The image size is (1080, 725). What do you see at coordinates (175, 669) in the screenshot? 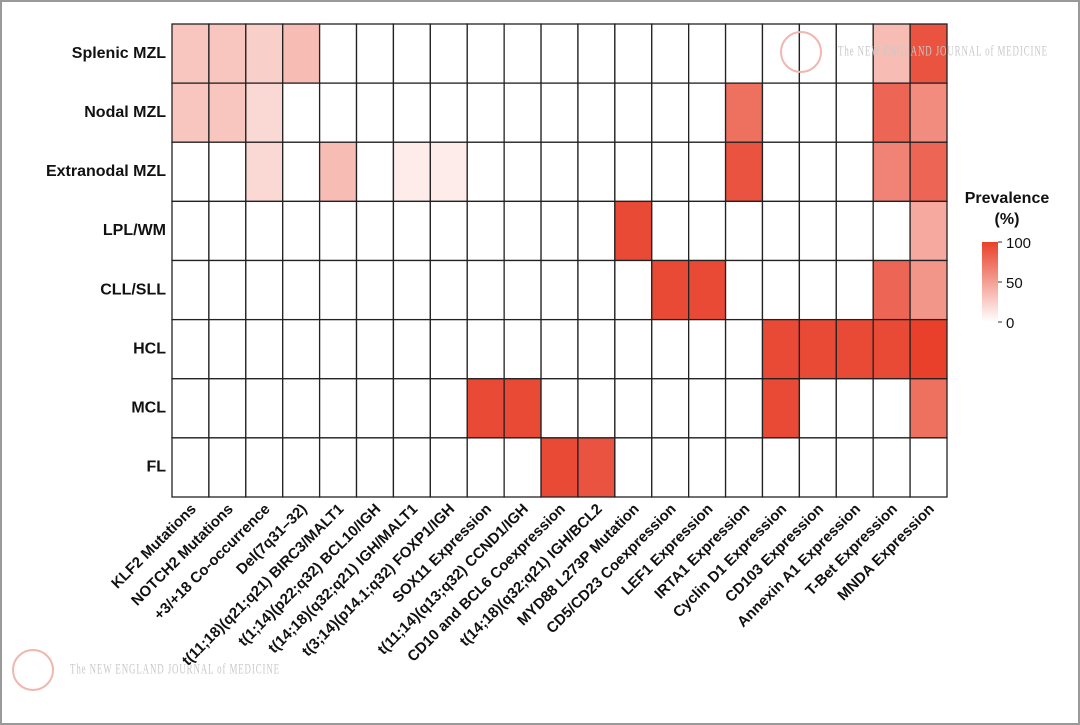
I see `watermark: The NEW ENGLAND JOURNAL of MEDICINE` at bounding box center [175, 669].